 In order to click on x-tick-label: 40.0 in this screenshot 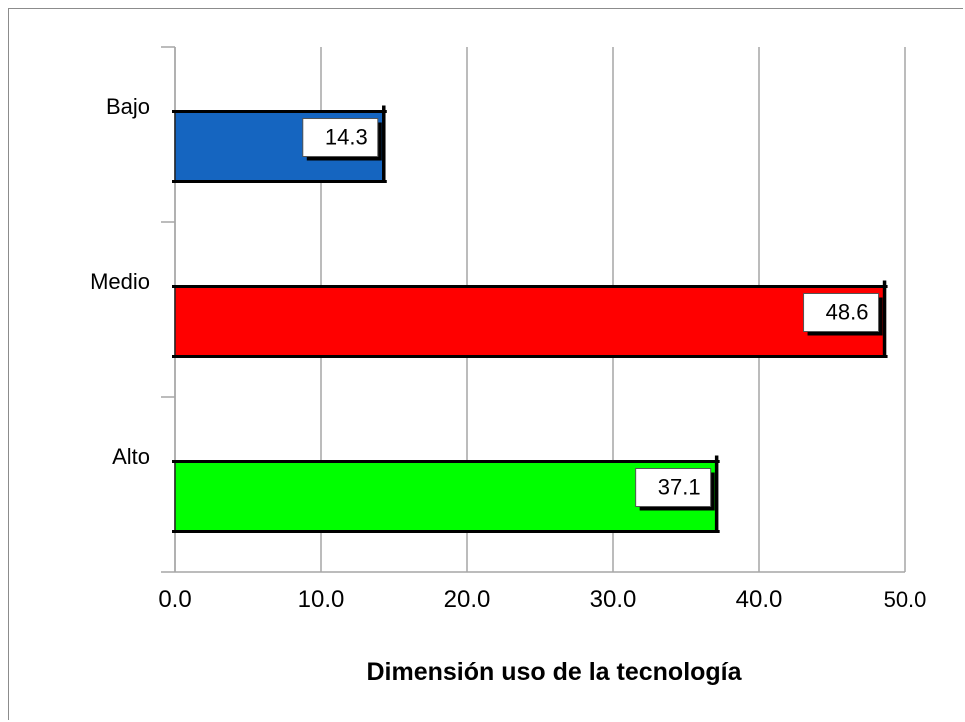, I will do `click(759, 599)`.